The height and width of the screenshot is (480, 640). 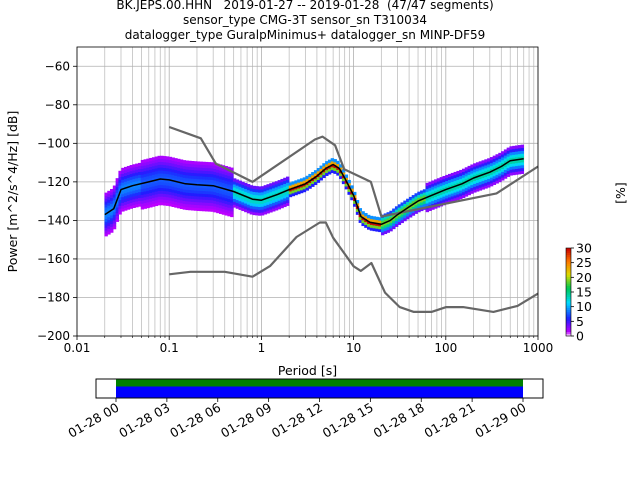 I want to click on colorbar-segment, so click(x=568, y=262).